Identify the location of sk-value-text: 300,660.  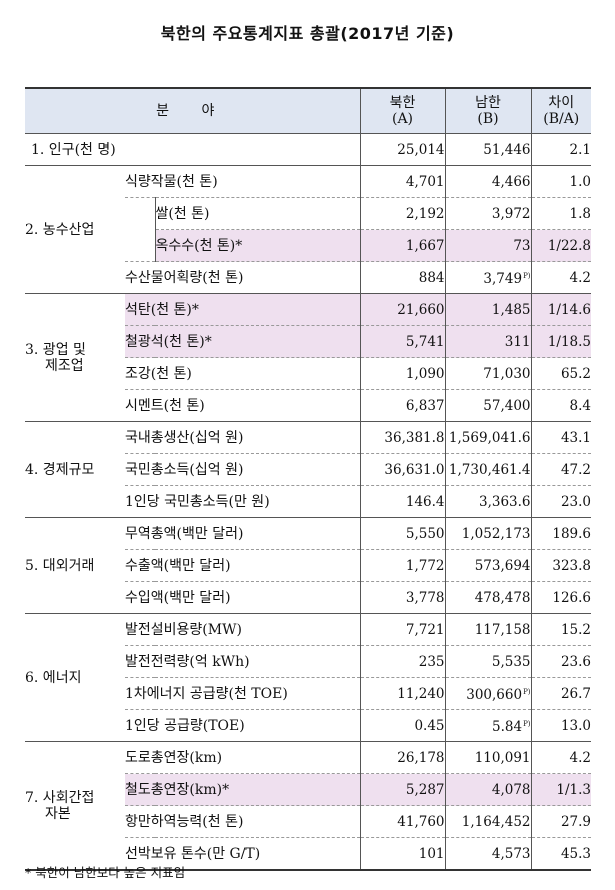
(494, 695).